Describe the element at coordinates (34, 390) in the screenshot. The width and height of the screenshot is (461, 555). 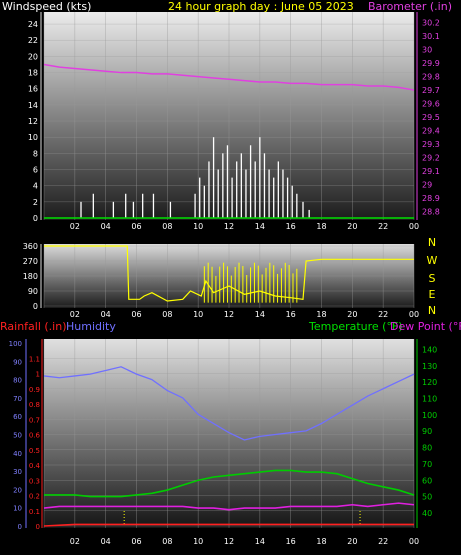
I see `rain-tick-label: 0.9` at that location.